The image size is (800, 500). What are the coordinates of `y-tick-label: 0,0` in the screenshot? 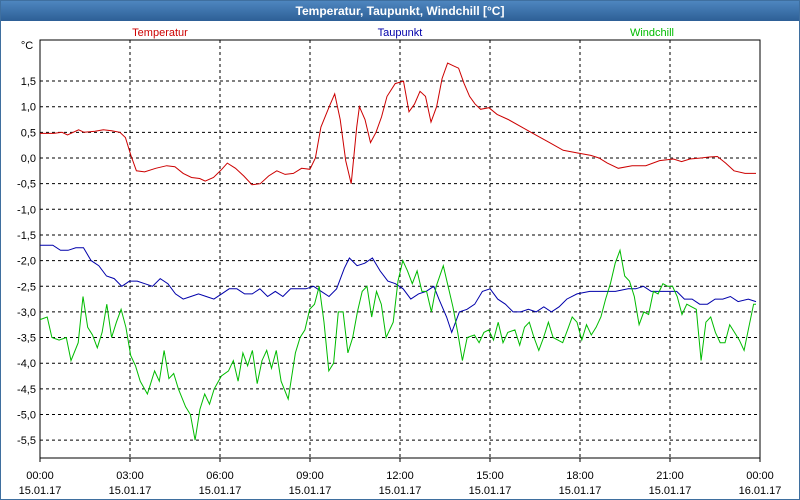 It's located at (28, 159).